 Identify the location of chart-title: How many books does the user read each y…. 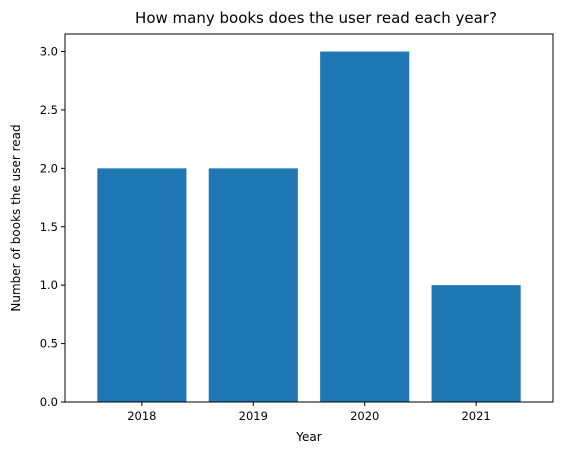
(316, 18).